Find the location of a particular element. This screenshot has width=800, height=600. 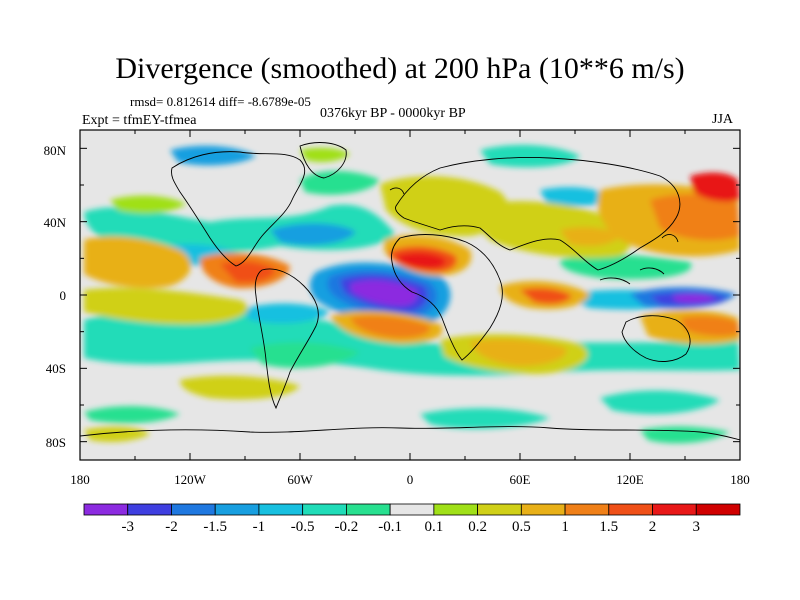

lon-label-120e: 120E is located at coordinates (630, 479).